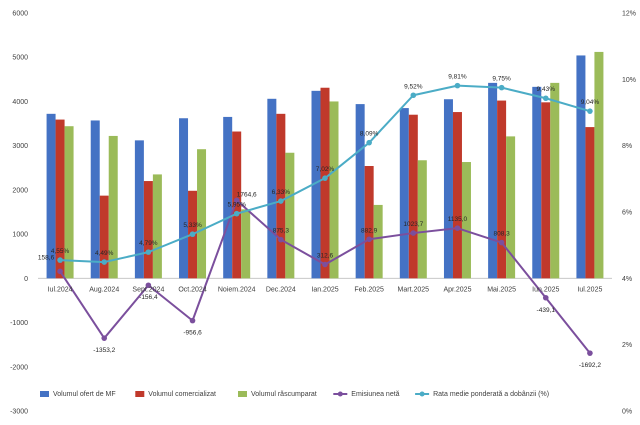  I want to click on right-axis-tick: 6%, so click(627, 213).